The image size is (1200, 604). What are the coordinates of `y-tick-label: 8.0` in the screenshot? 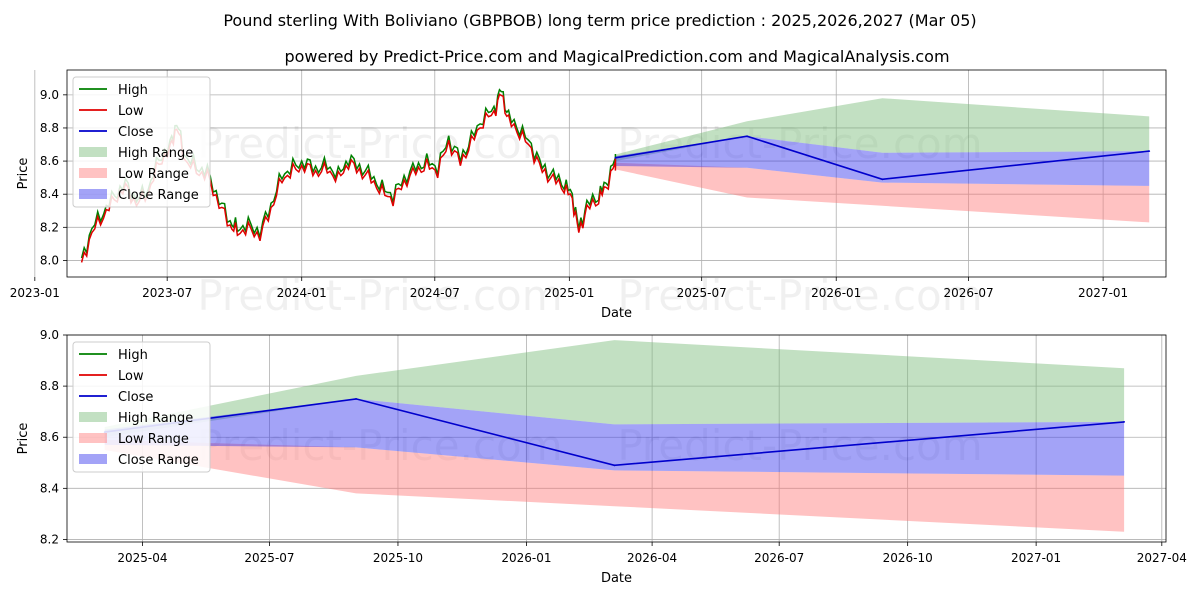 It's located at (49, 260).